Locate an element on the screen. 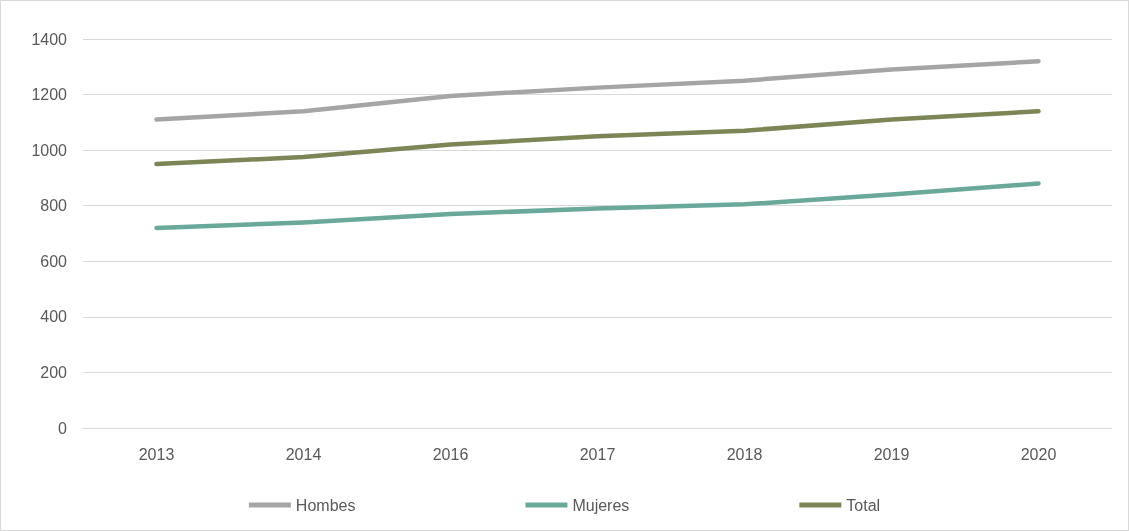 The image size is (1129, 531). y-tick-label: 200 is located at coordinates (54, 372).